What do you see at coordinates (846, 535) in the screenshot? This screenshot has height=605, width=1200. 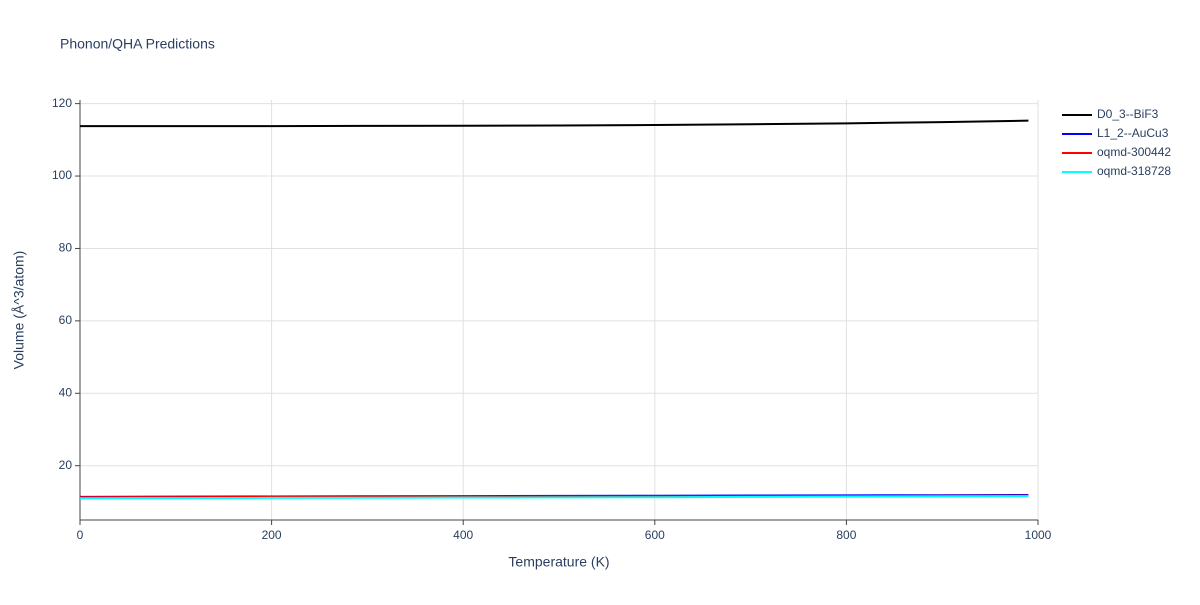 I see `x-tick-label: 800` at bounding box center [846, 535].